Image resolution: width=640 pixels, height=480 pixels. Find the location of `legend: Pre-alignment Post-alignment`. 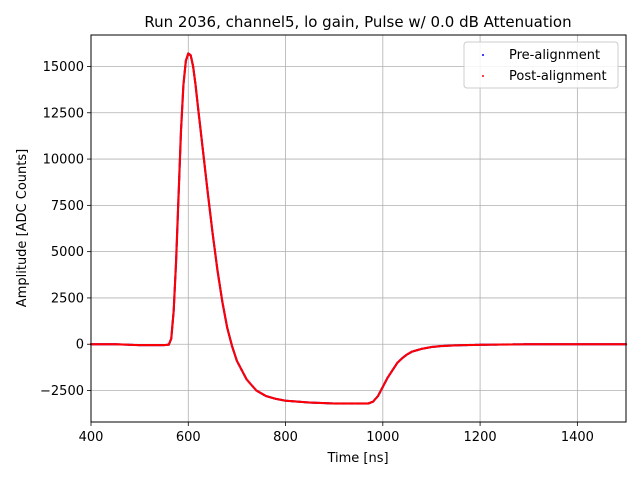

legend: Pre-alignment Post-alignment is located at coordinates (541, 65).